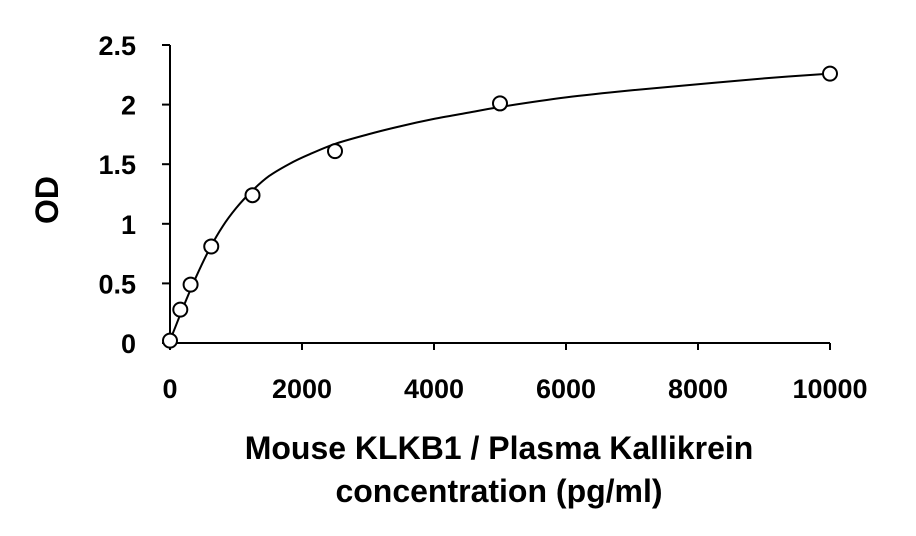 This screenshot has height=536, width=916. What do you see at coordinates (117, 165) in the screenshot?
I see `y-tick-label: 1.5` at bounding box center [117, 165].